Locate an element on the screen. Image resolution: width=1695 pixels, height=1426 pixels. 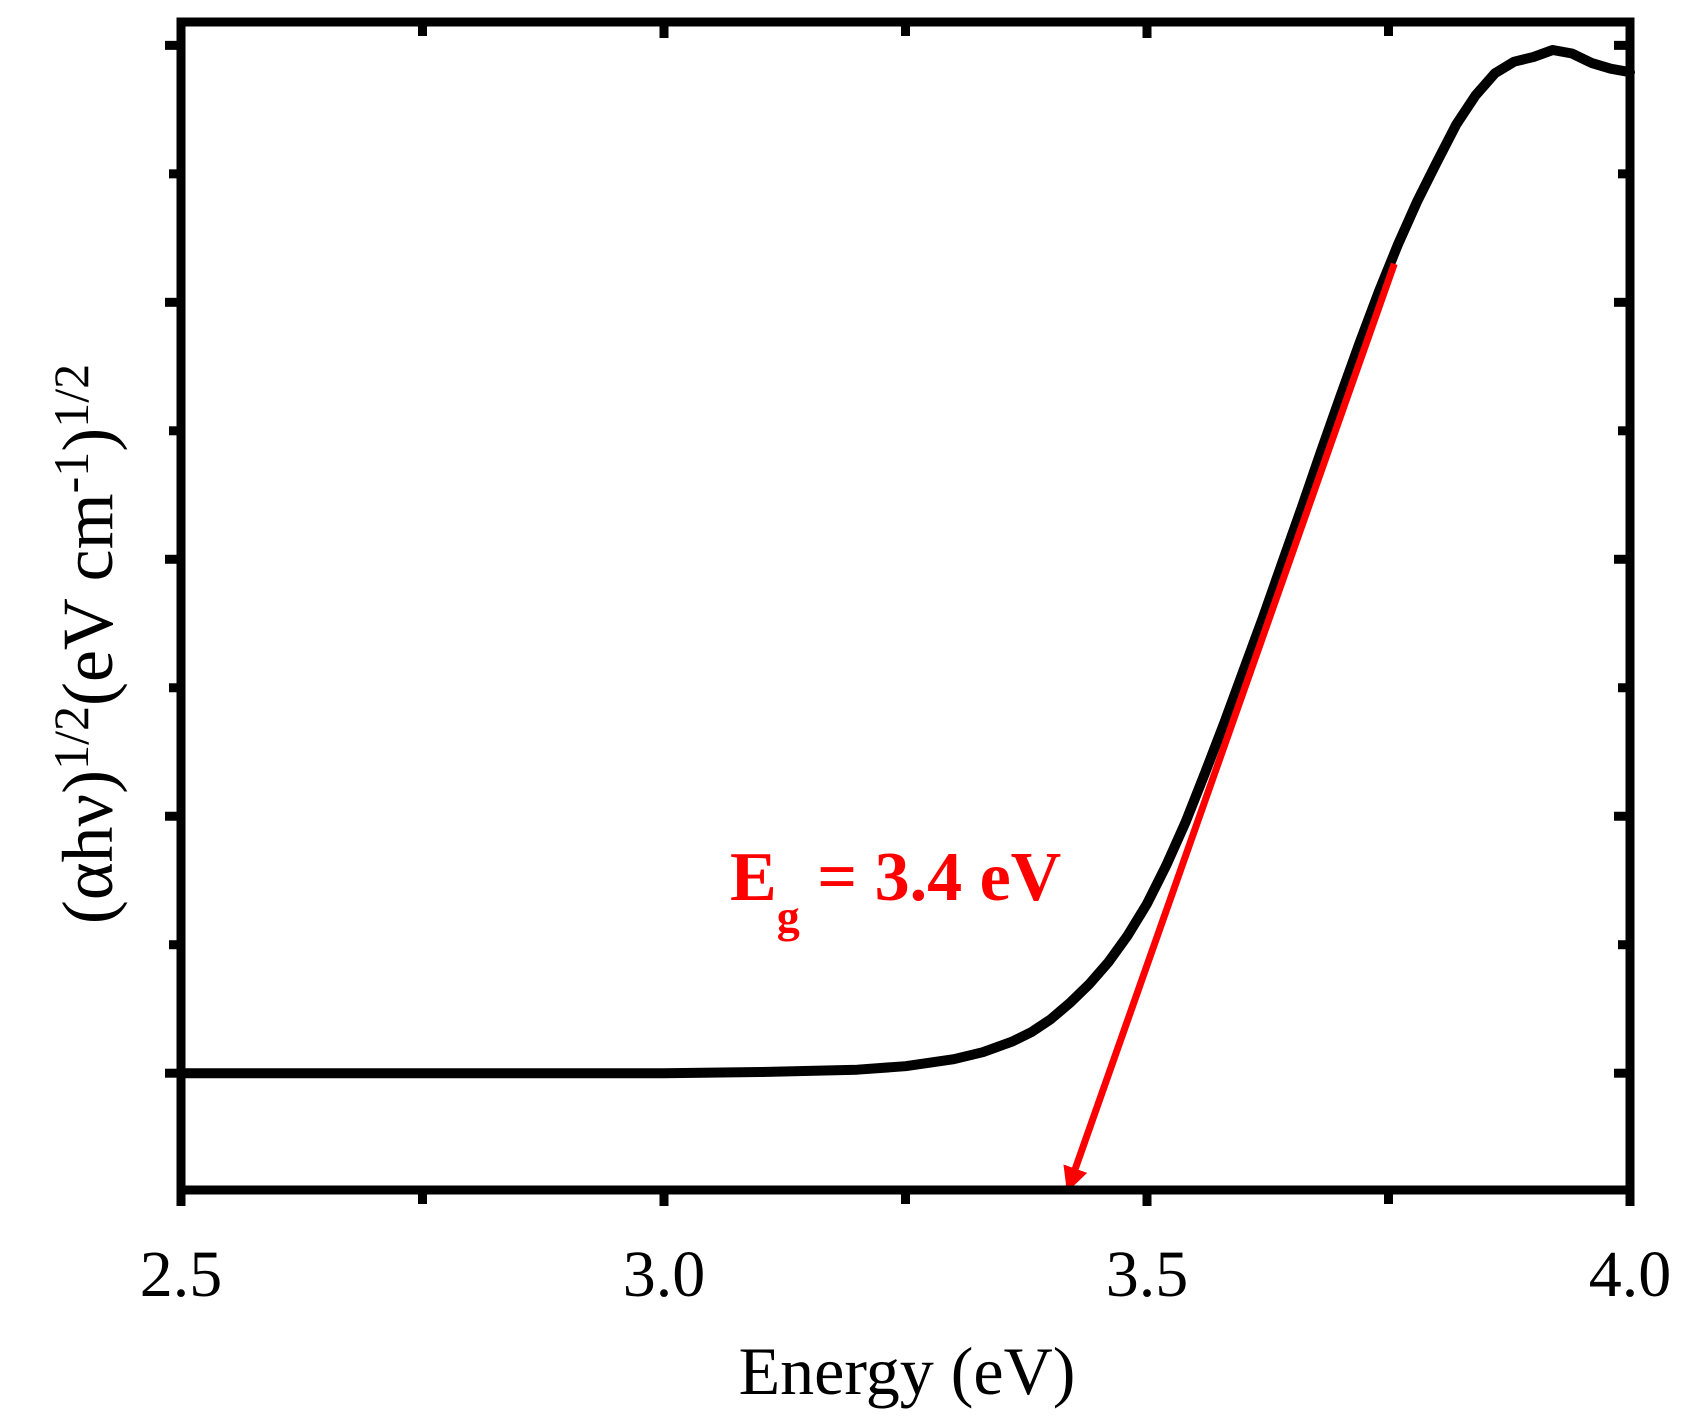
y-axis-title: (αhν)1/2(eV cm-1)1/2 is located at coordinates (85, 644).